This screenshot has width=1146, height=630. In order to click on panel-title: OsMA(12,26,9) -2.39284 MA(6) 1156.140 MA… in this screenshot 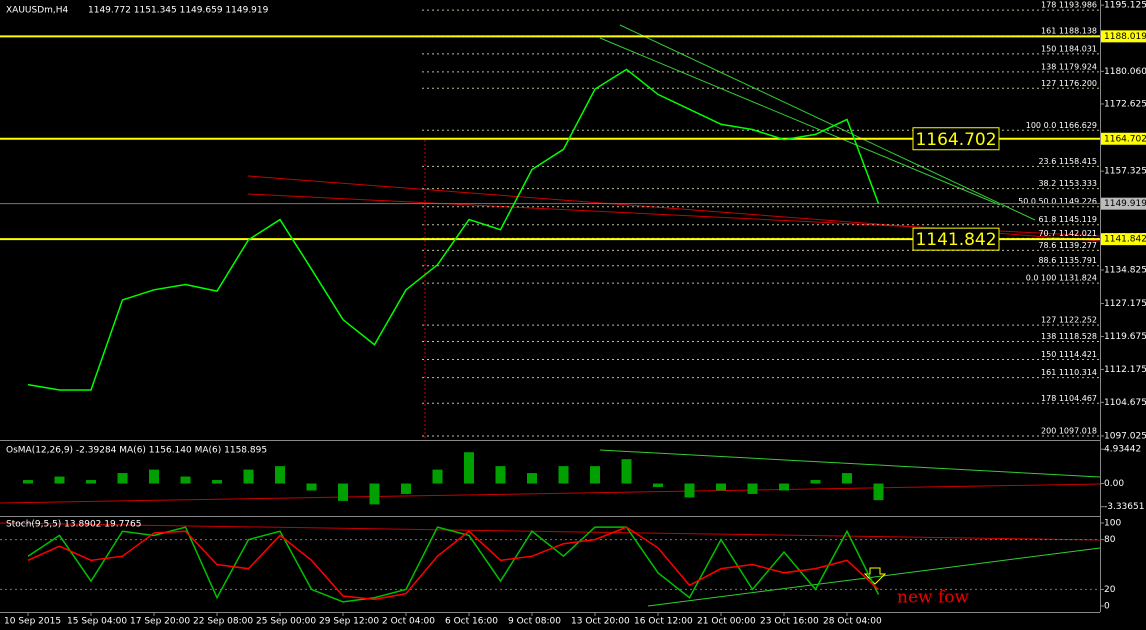, I will do `click(136, 451)`.